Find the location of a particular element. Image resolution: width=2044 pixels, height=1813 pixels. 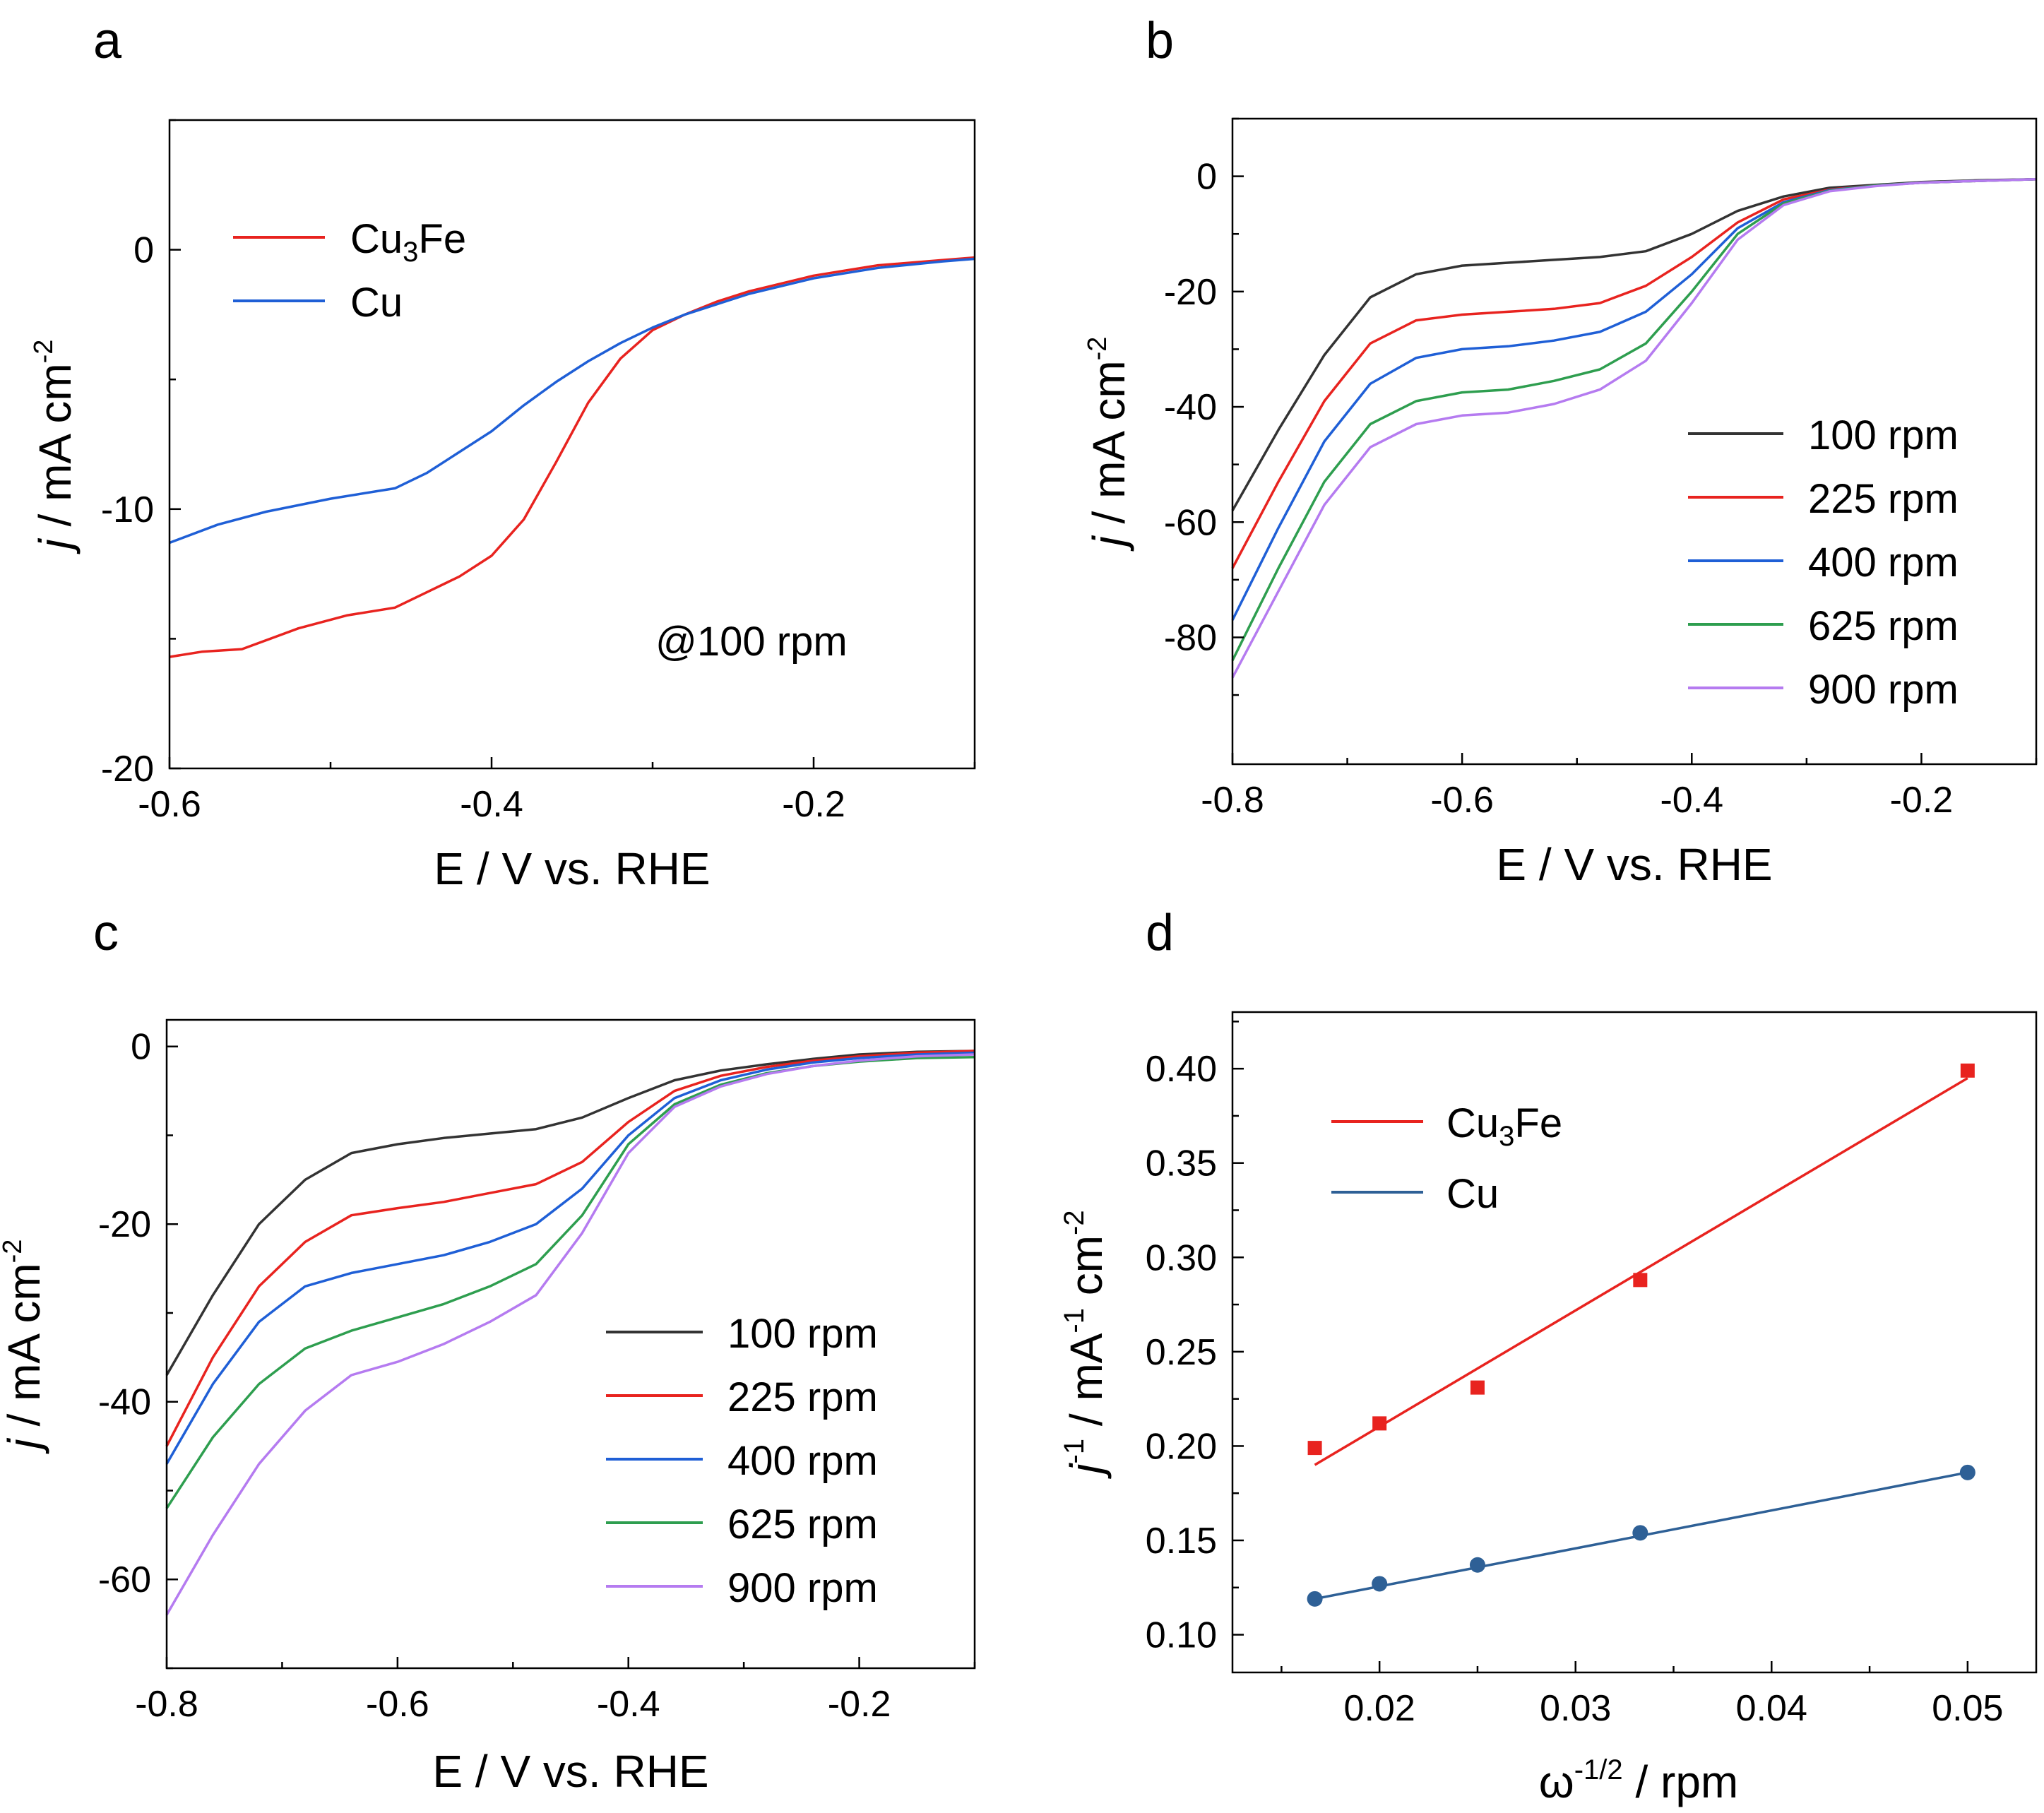

panel-c-legend: 100 rpm 225 rpm 400 rpm 625 rpm 900 rpm is located at coordinates (742, 1461).